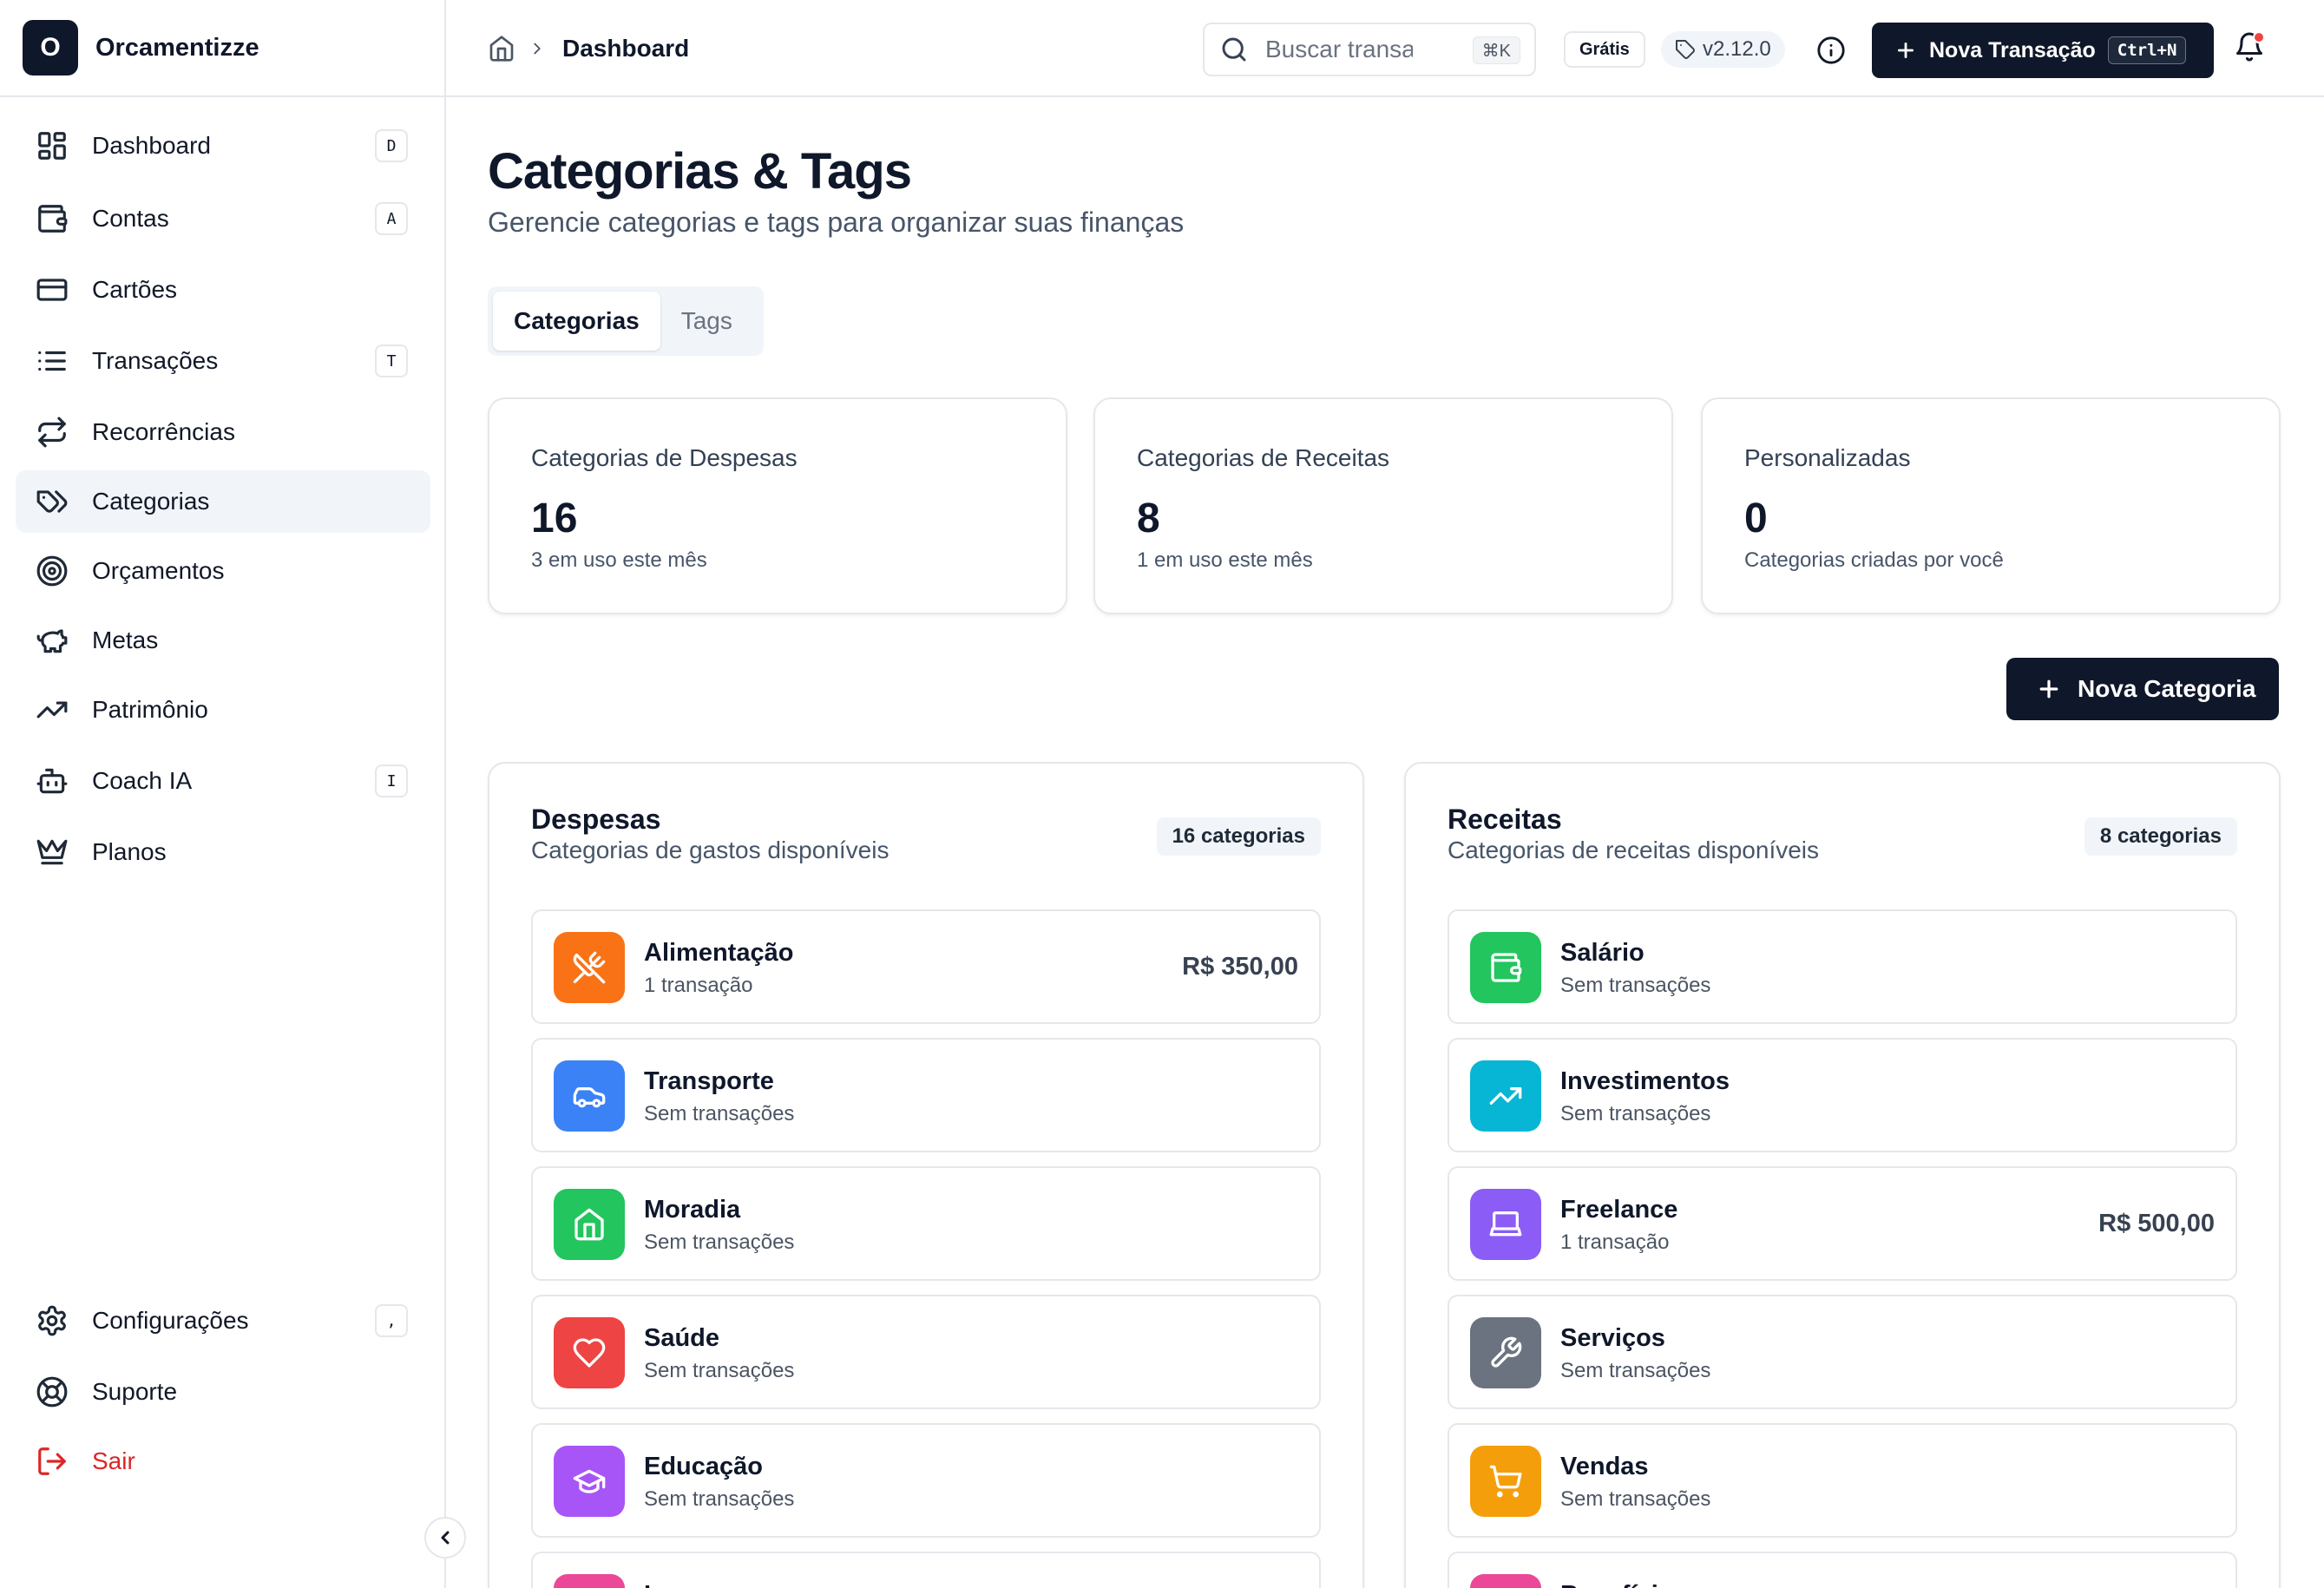 The height and width of the screenshot is (1588, 2324). Describe the element at coordinates (2156, 1223) in the screenshot. I see `category-amount: R$ 500,00` at that location.